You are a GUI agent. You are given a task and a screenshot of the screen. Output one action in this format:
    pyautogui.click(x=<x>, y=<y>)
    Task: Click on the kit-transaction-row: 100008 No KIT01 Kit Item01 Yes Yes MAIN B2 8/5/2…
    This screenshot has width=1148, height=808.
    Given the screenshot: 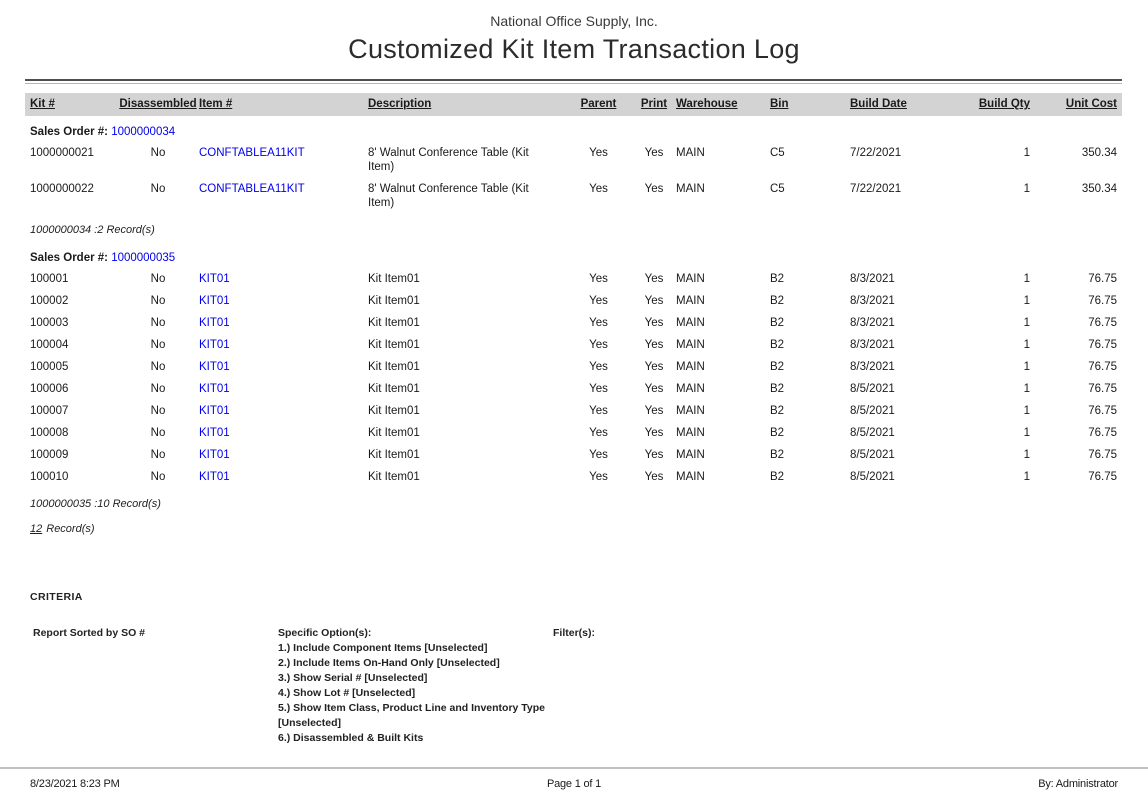 What is the action you would take?
    pyautogui.click(x=573, y=433)
    